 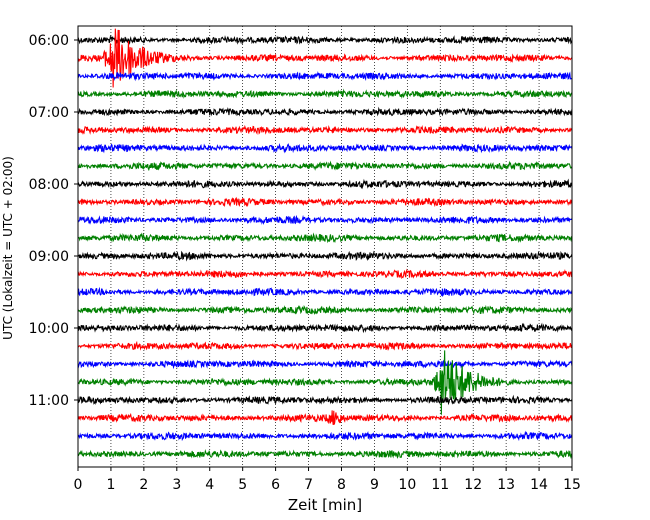 I want to click on y-tick-label: 10:00, so click(x=49, y=329).